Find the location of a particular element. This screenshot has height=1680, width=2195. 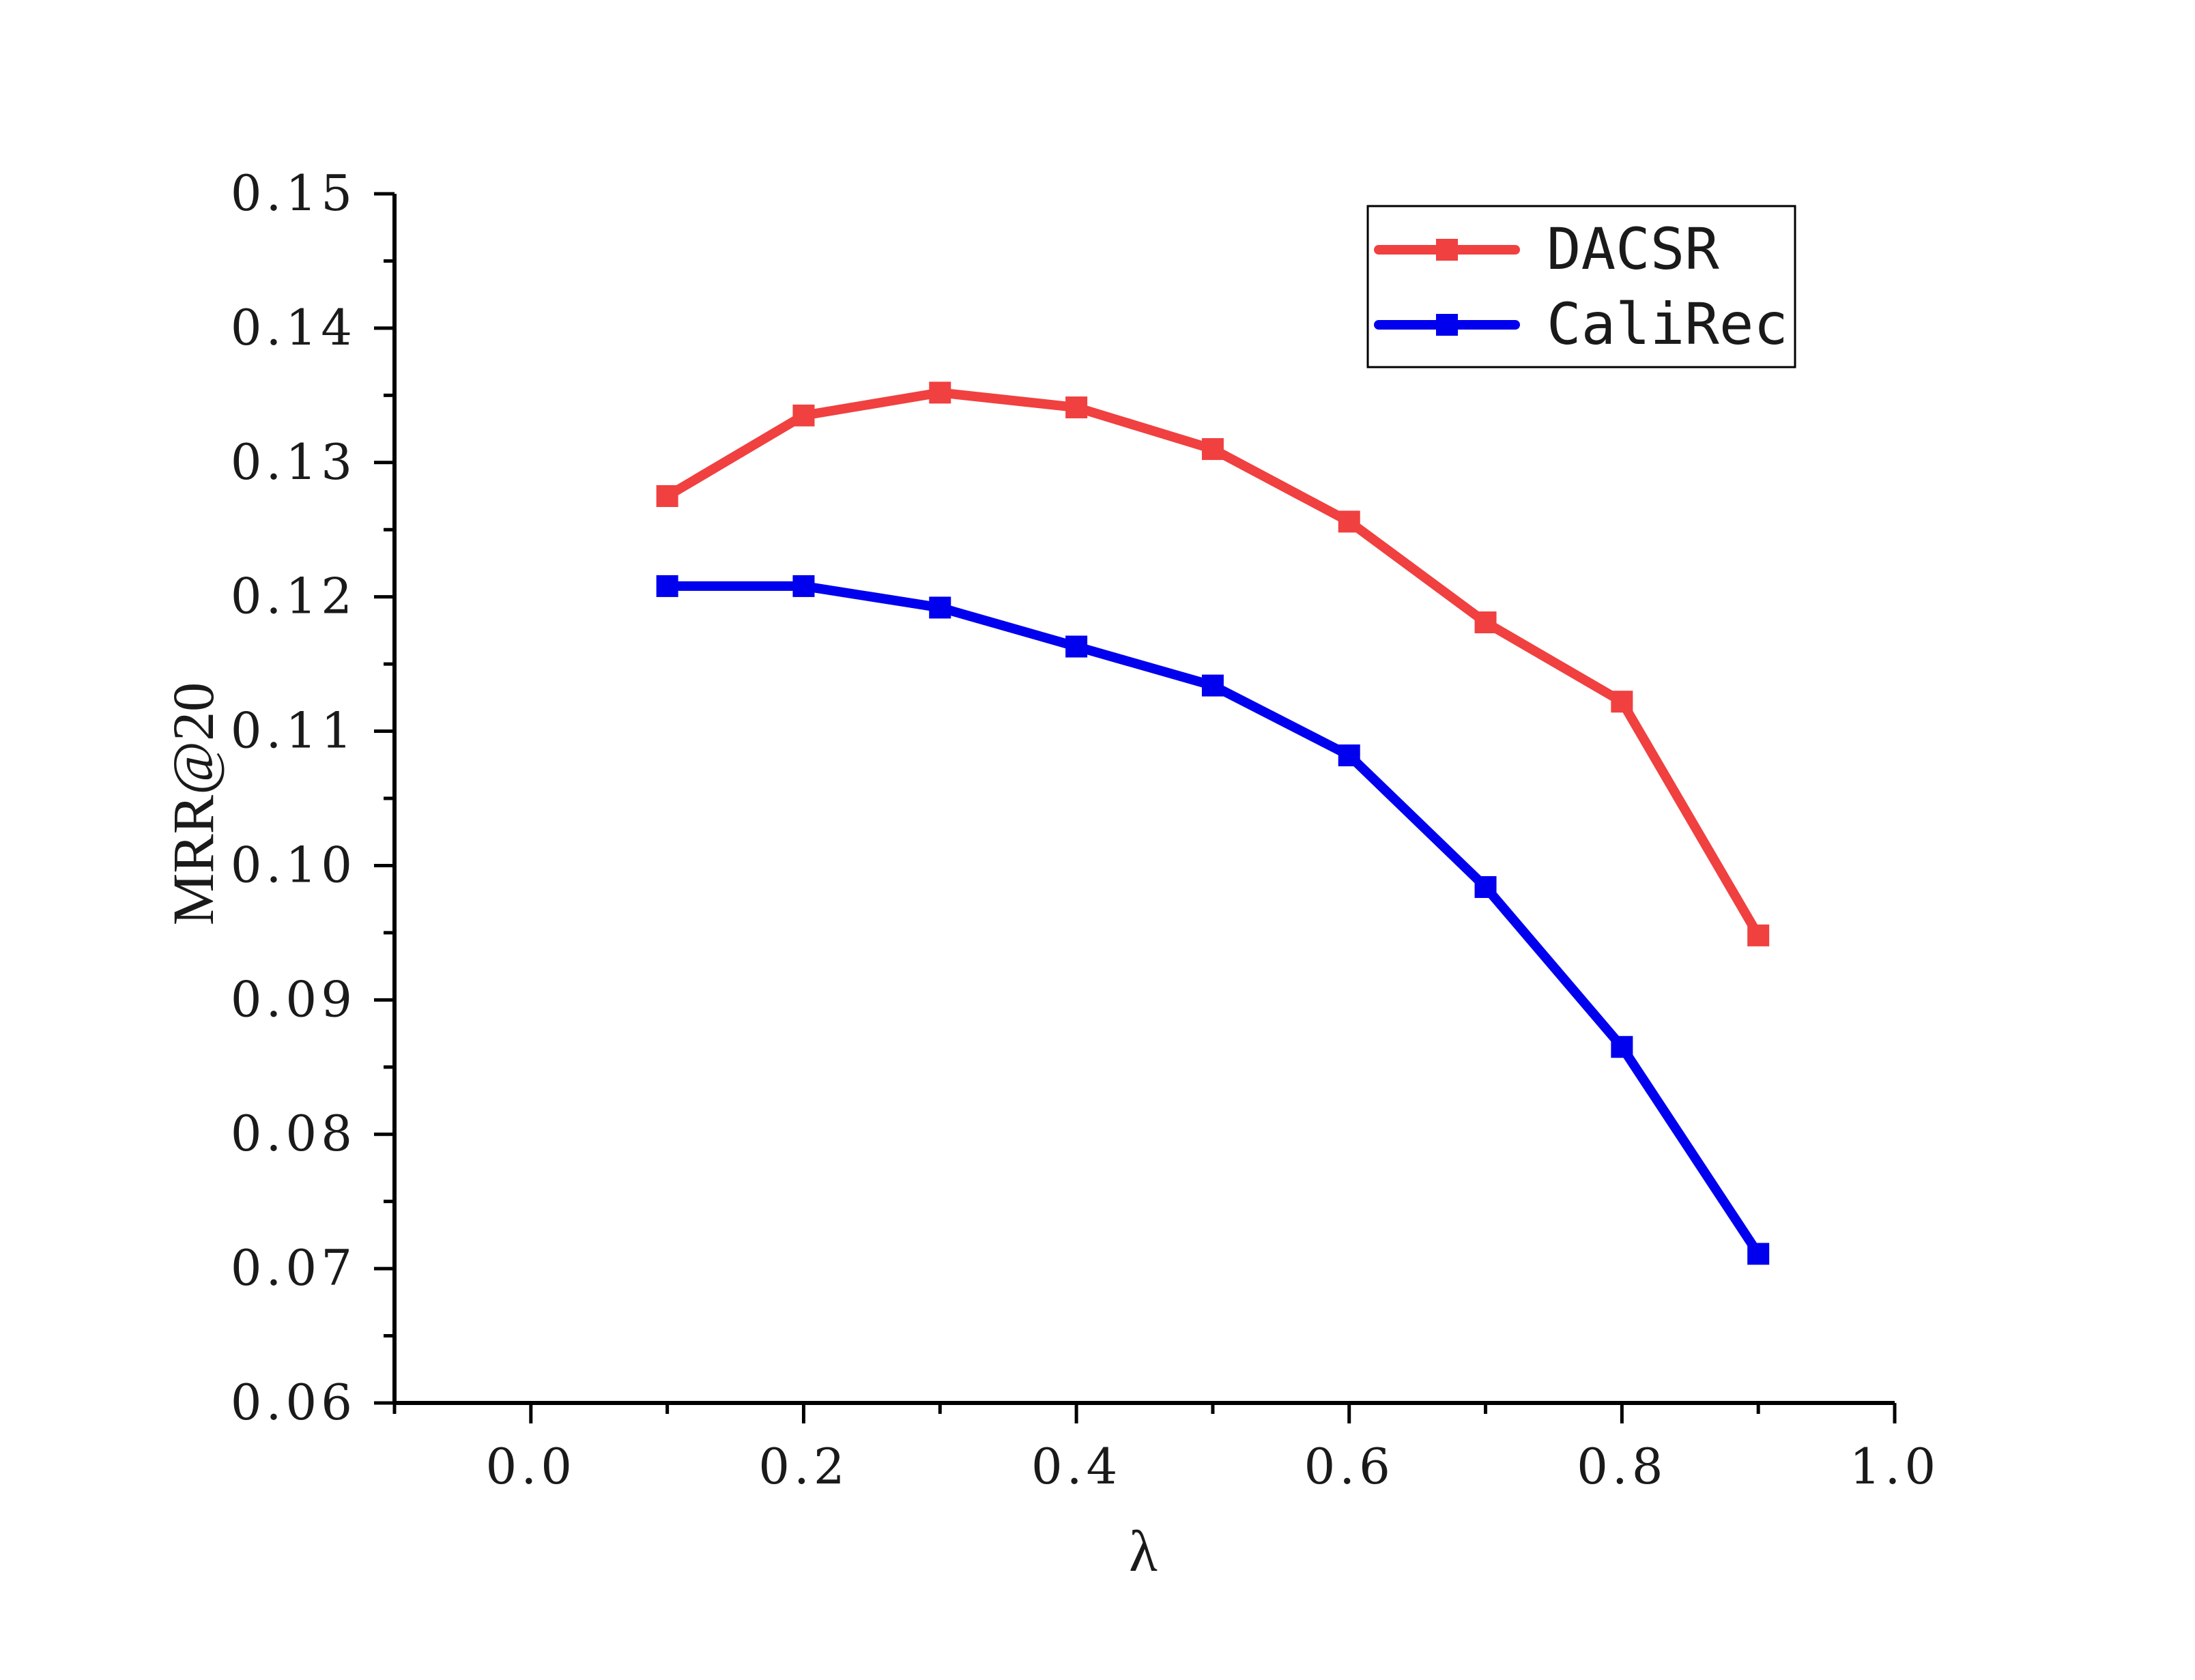

x-tick-label: 0.8 is located at coordinates (1622, 1467).